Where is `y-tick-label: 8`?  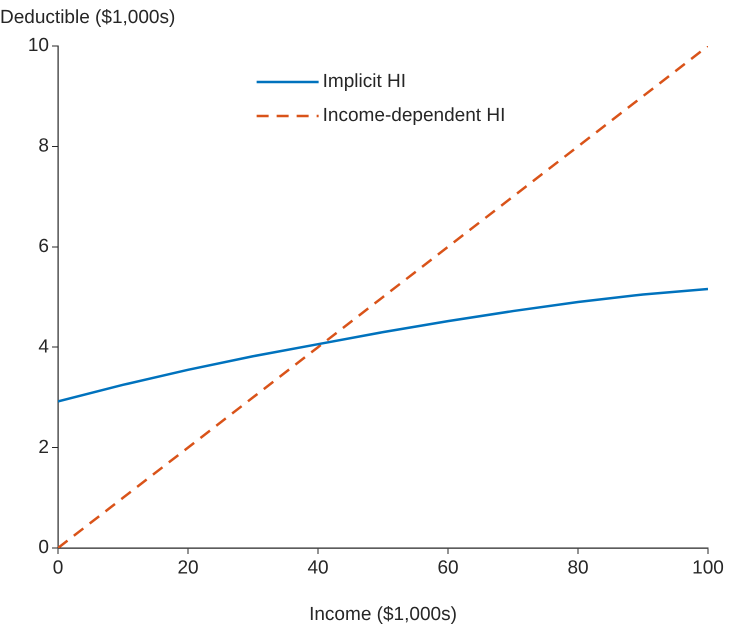
y-tick-label: 8 is located at coordinates (43, 146).